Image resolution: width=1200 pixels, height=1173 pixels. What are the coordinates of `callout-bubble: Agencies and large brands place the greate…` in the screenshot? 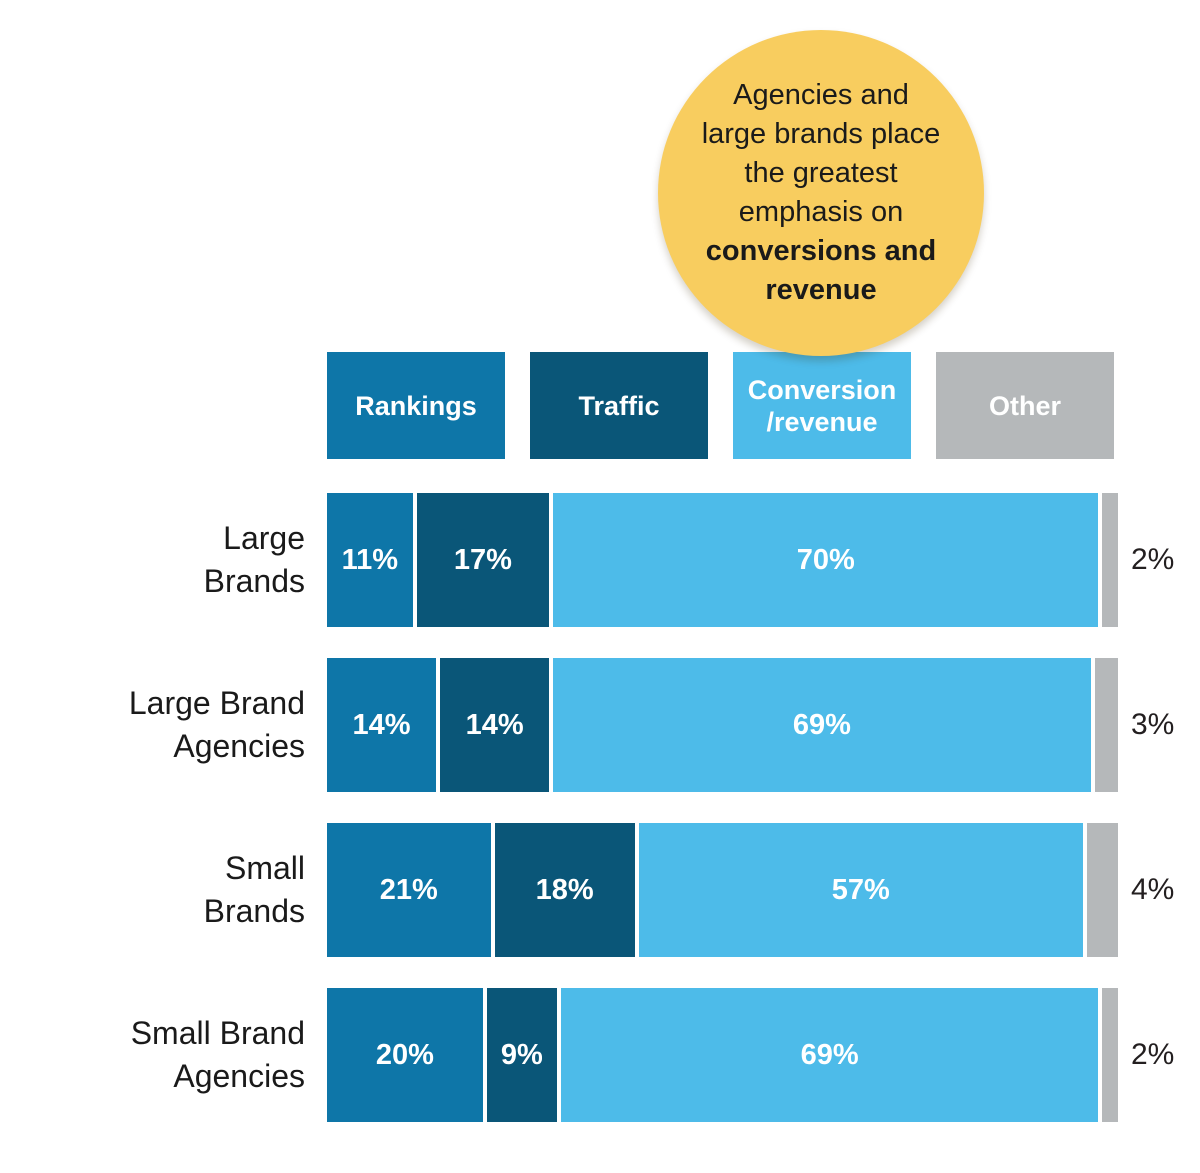 It's located at (821, 193).